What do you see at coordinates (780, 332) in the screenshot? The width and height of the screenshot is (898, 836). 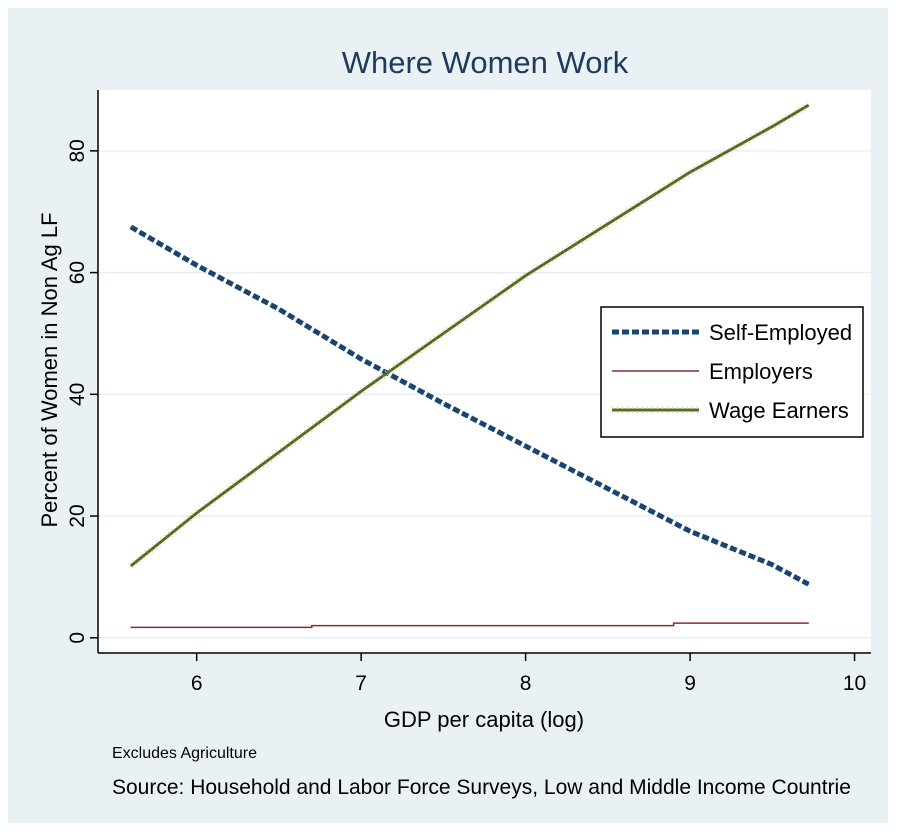 I see `legend-label-self-employed: Self-Employed` at bounding box center [780, 332].